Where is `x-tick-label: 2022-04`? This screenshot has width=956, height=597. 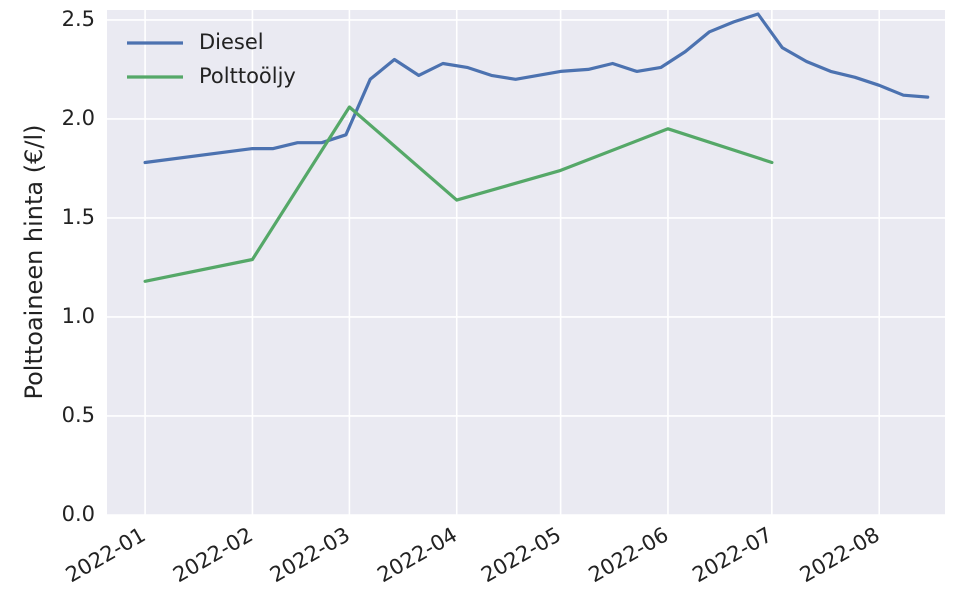
x-tick-label: 2022-04 is located at coordinates (417, 555).